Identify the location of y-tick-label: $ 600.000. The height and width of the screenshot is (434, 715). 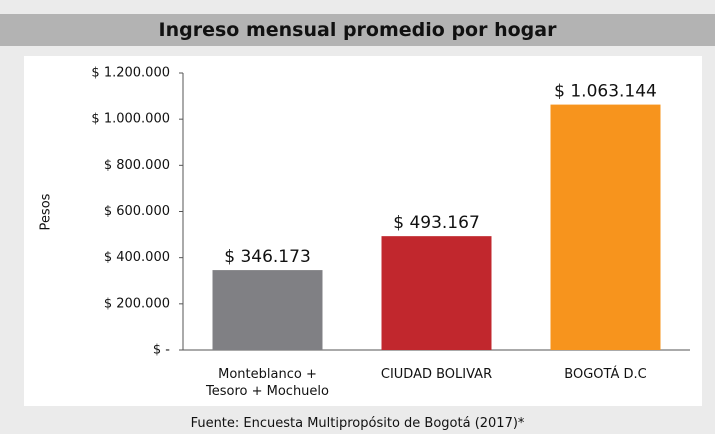
(137, 211).